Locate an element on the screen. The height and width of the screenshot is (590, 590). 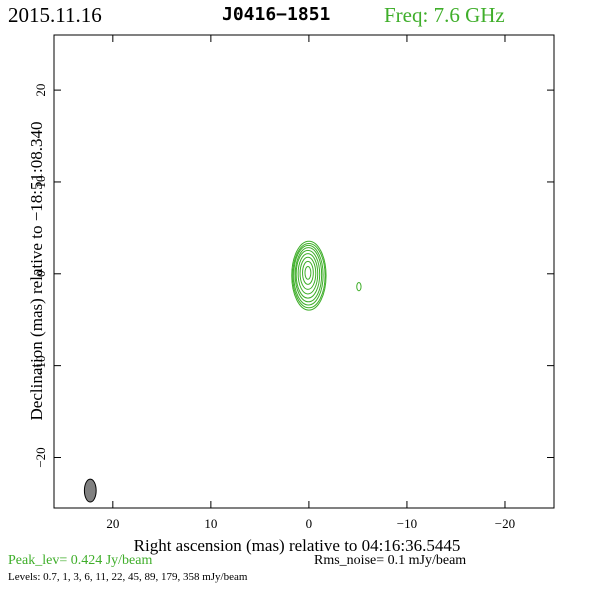
x-tick-label: 0 is located at coordinates (309, 523).